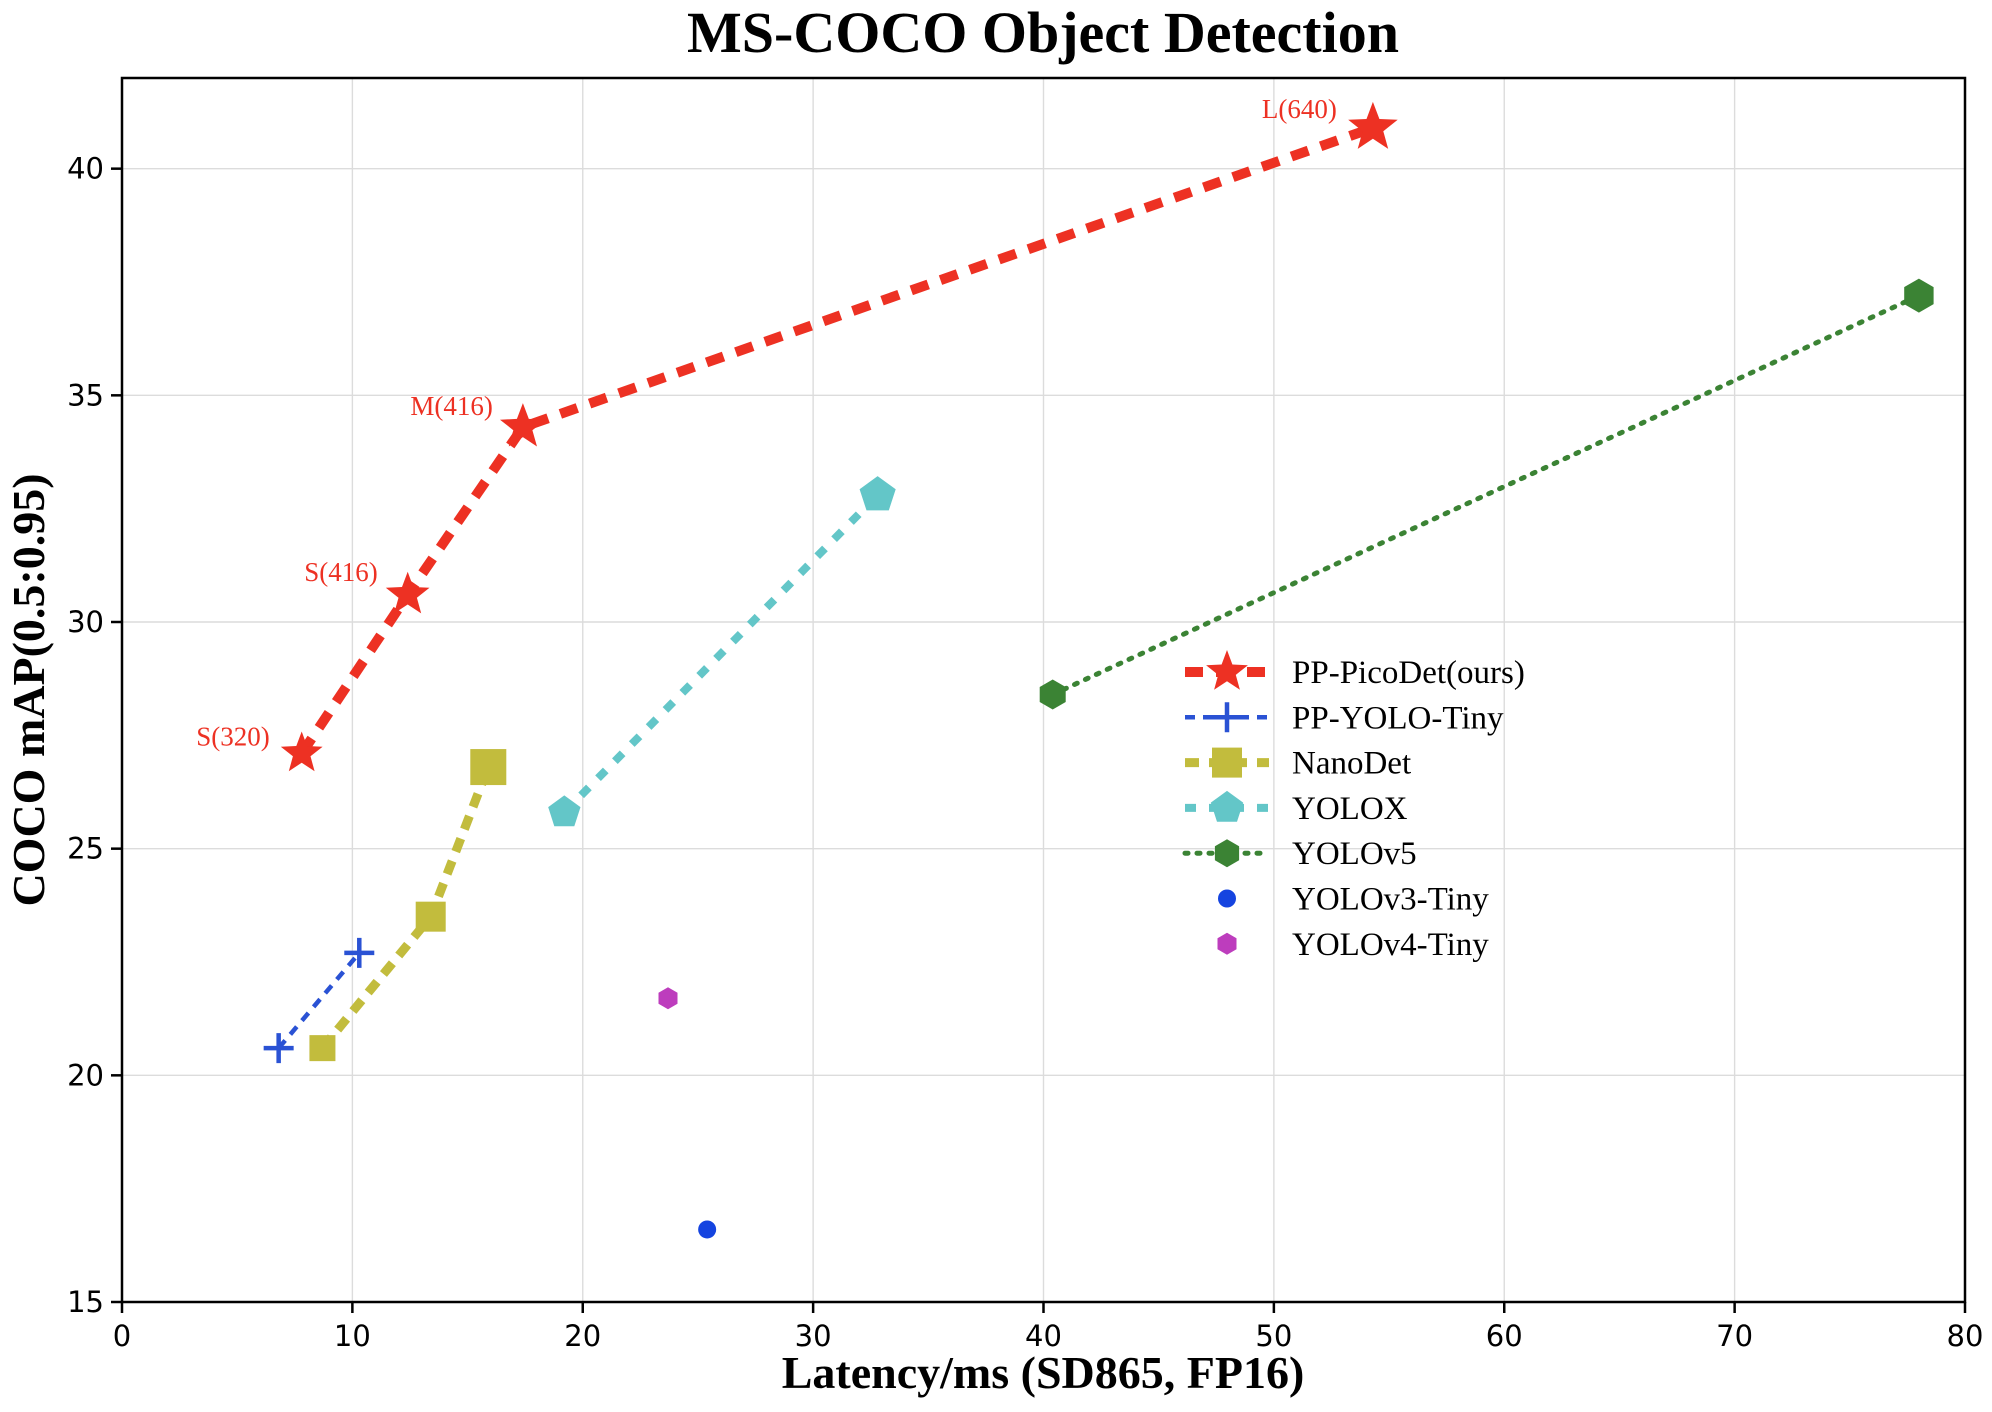  What do you see at coordinates (1734, 1336) in the screenshot?
I see `x-tick-label: 70` at bounding box center [1734, 1336].